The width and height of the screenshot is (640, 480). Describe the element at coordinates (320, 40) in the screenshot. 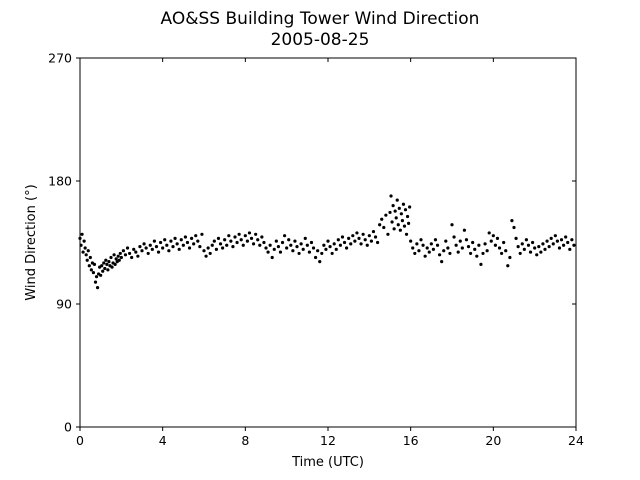

I see `chart-subtitle: 2005-08-25` at that location.